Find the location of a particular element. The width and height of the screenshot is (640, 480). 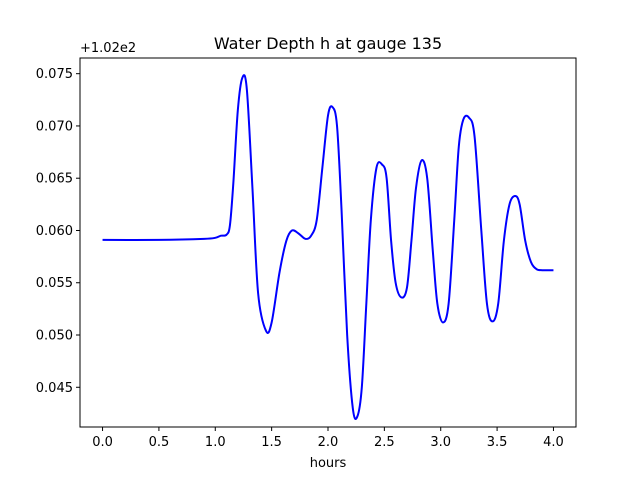

x-axis-label: hours is located at coordinates (328, 463).